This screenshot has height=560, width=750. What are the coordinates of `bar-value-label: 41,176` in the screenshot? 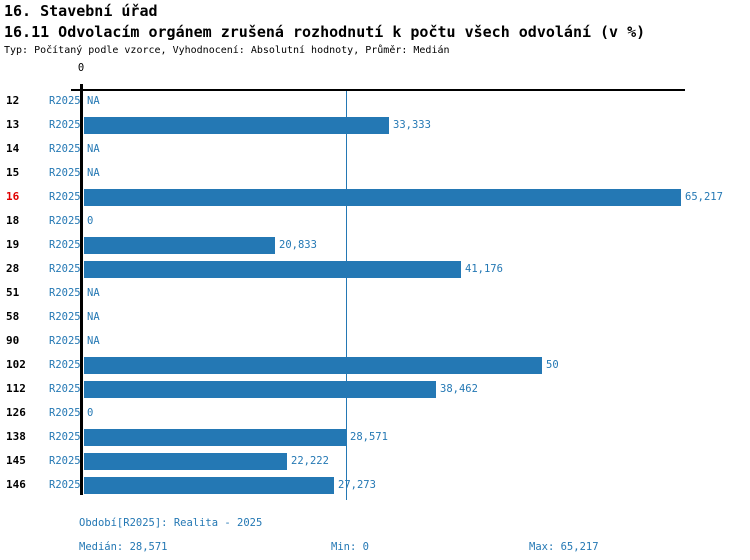 It's located at (484, 269).